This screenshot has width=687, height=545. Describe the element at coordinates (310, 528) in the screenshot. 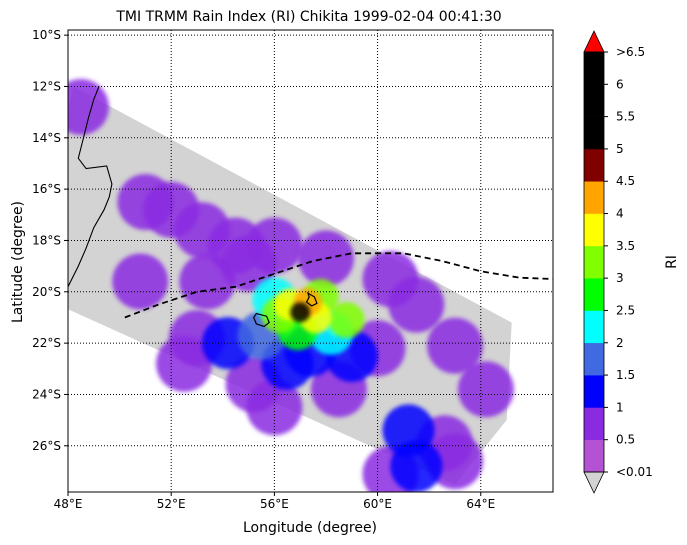

I see `x-axis-label: Longitude (degree)` at that location.